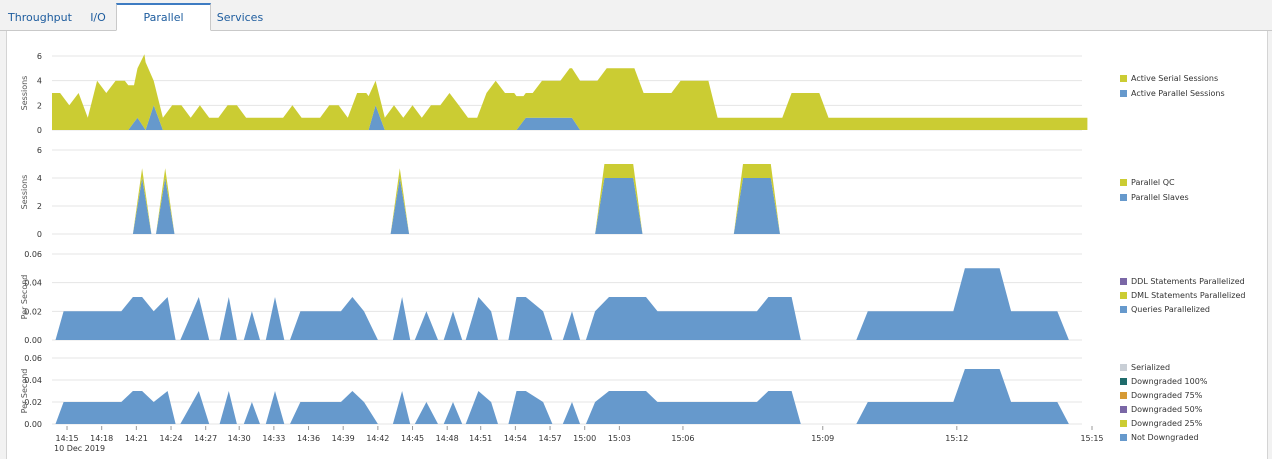 The image size is (1272, 459). Describe the element at coordinates (1167, 409) in the screenshot. I see `legend-entry: Downgraded 50%` at that location.